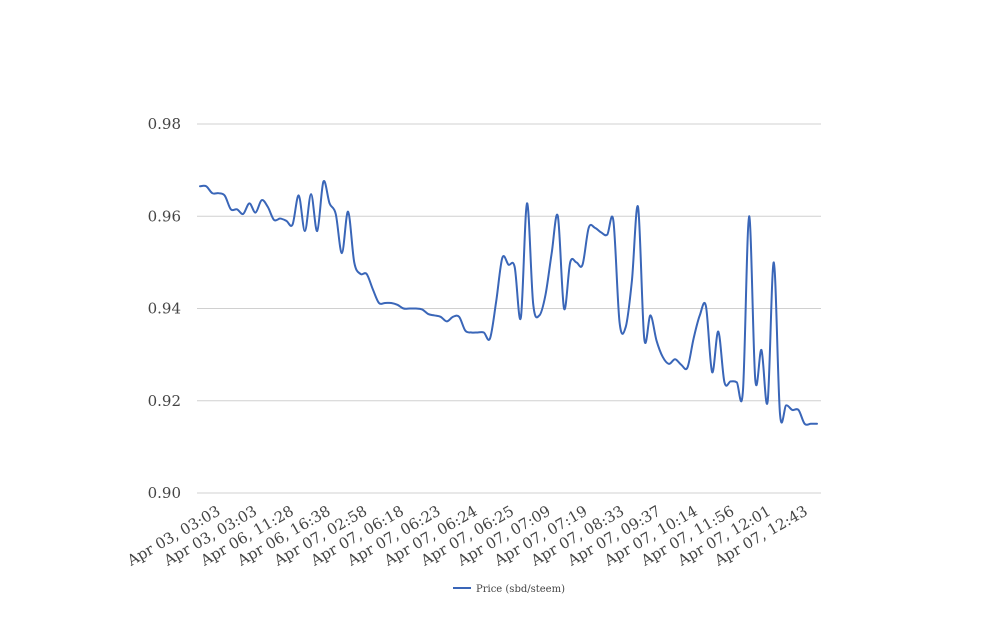  Describe the element at coordinates (164, 493) in the screenshot. I see `y-tick-label: 0.90` at that location.